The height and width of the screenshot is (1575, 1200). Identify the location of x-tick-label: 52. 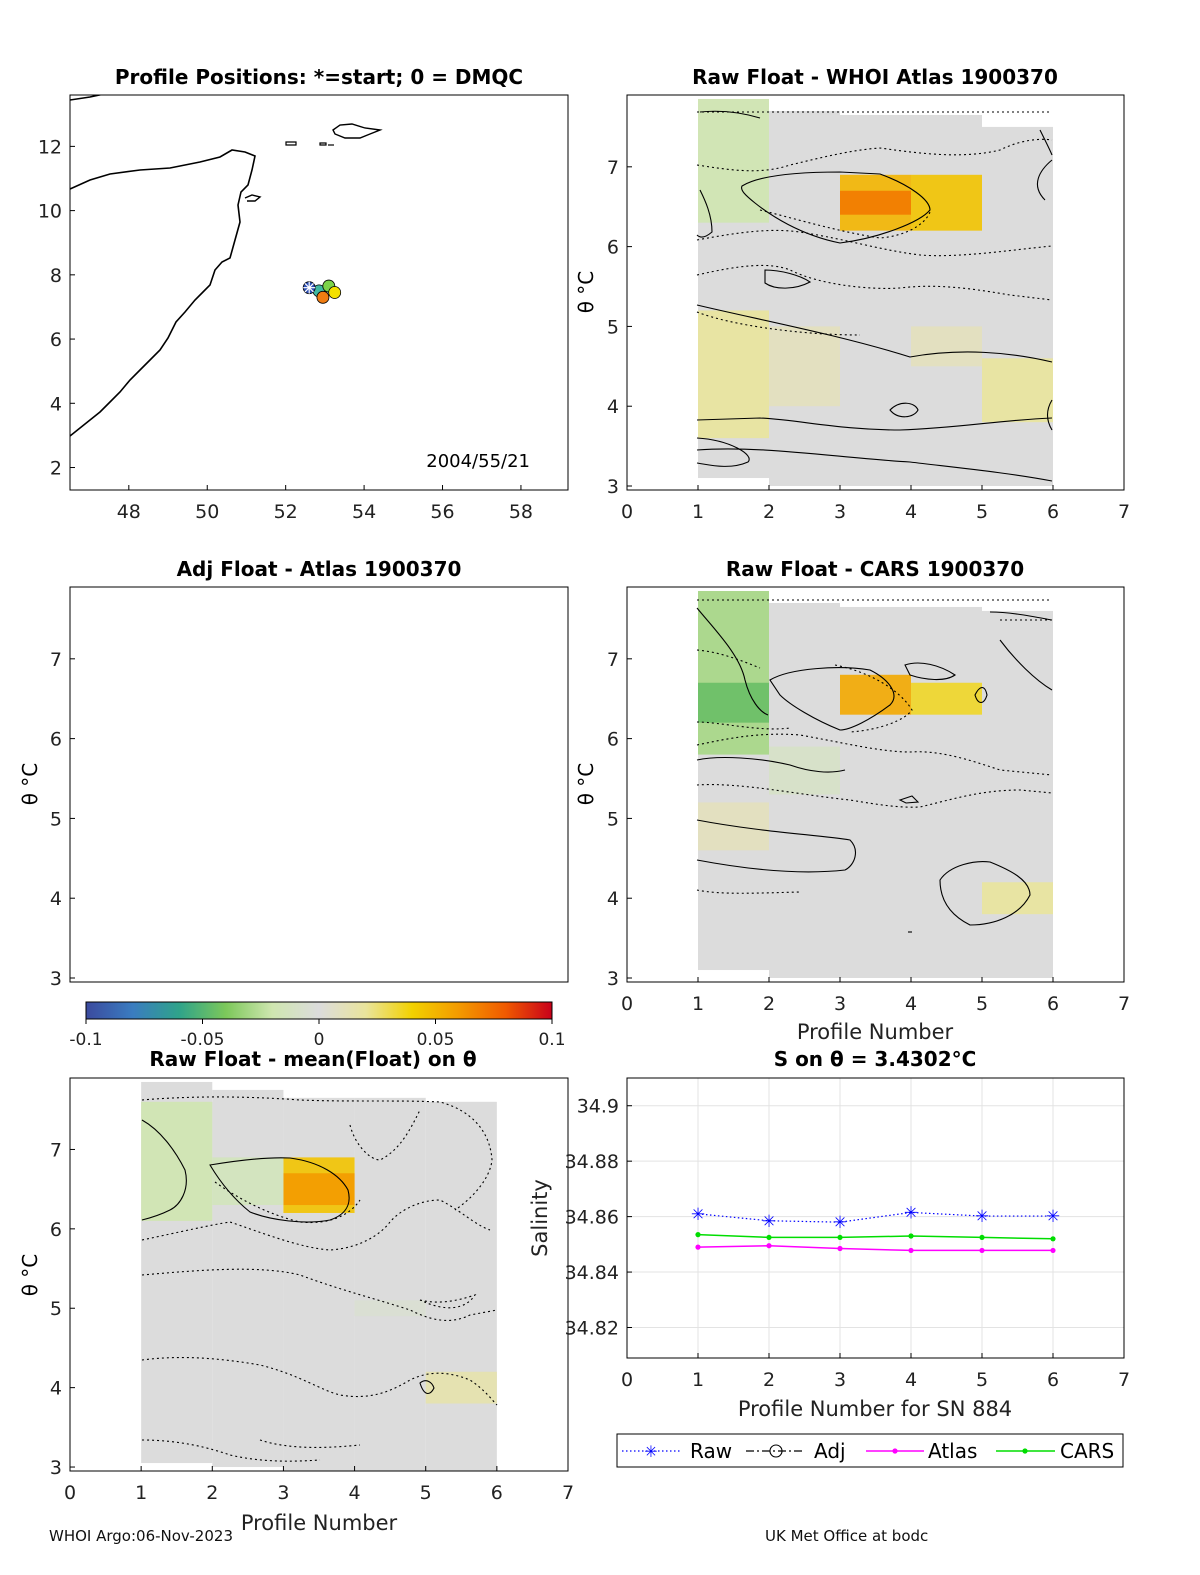
(286, 512).